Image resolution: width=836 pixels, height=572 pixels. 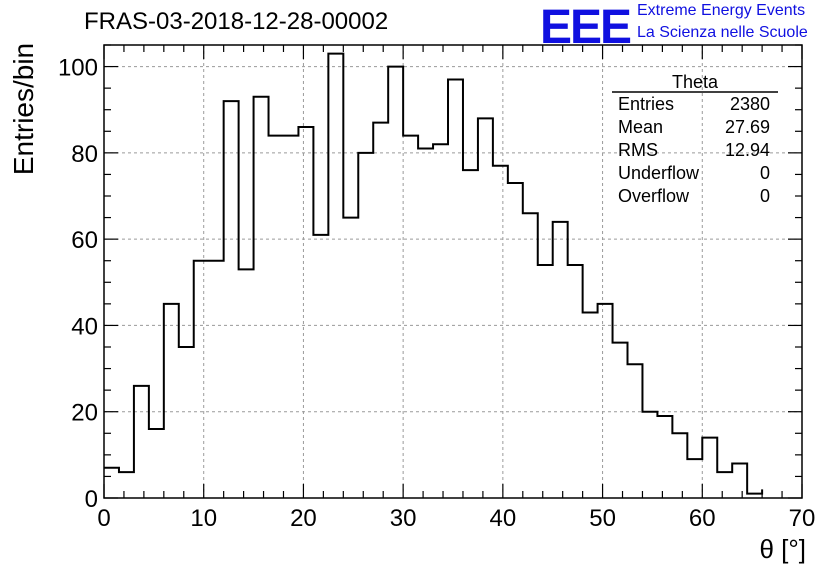 What do you see at coordinates (23, 109) in the screenshot?
I see `y-axis-label: Entries/bin` at bounding box center [23, 109].